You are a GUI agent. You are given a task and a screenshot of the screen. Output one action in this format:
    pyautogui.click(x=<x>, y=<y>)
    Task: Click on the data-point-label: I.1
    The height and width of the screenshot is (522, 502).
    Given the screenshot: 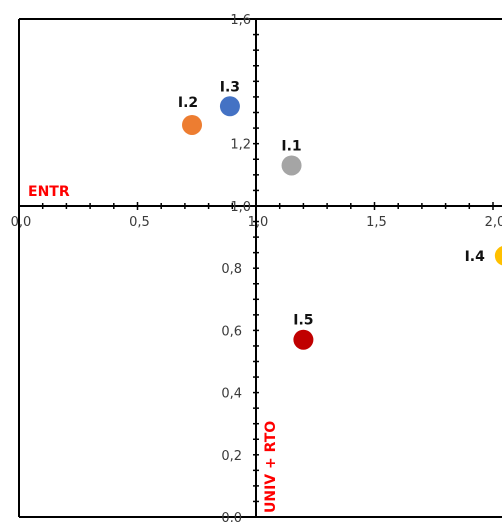 What is the action you would take?
    pyautogui.click(x=291, y=146)
    